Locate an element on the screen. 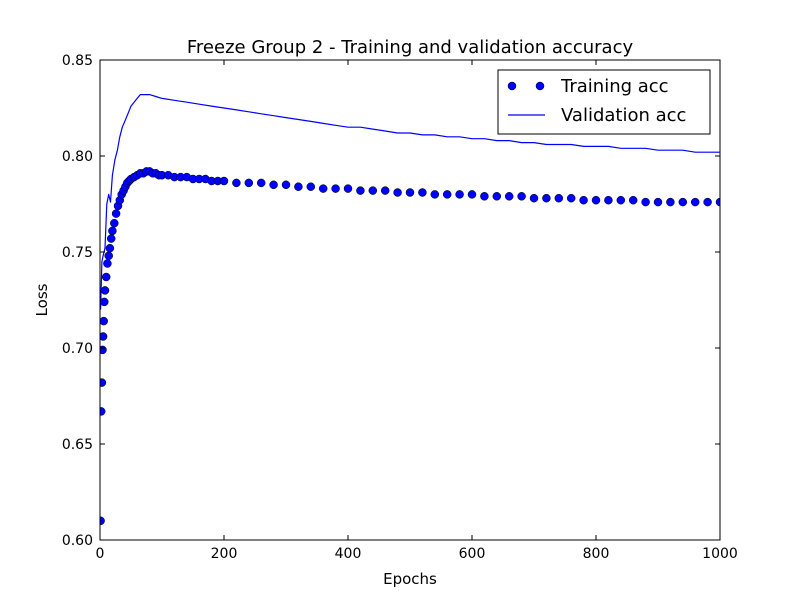  x-tick-label: 0 is located at coordinates (100, 554).